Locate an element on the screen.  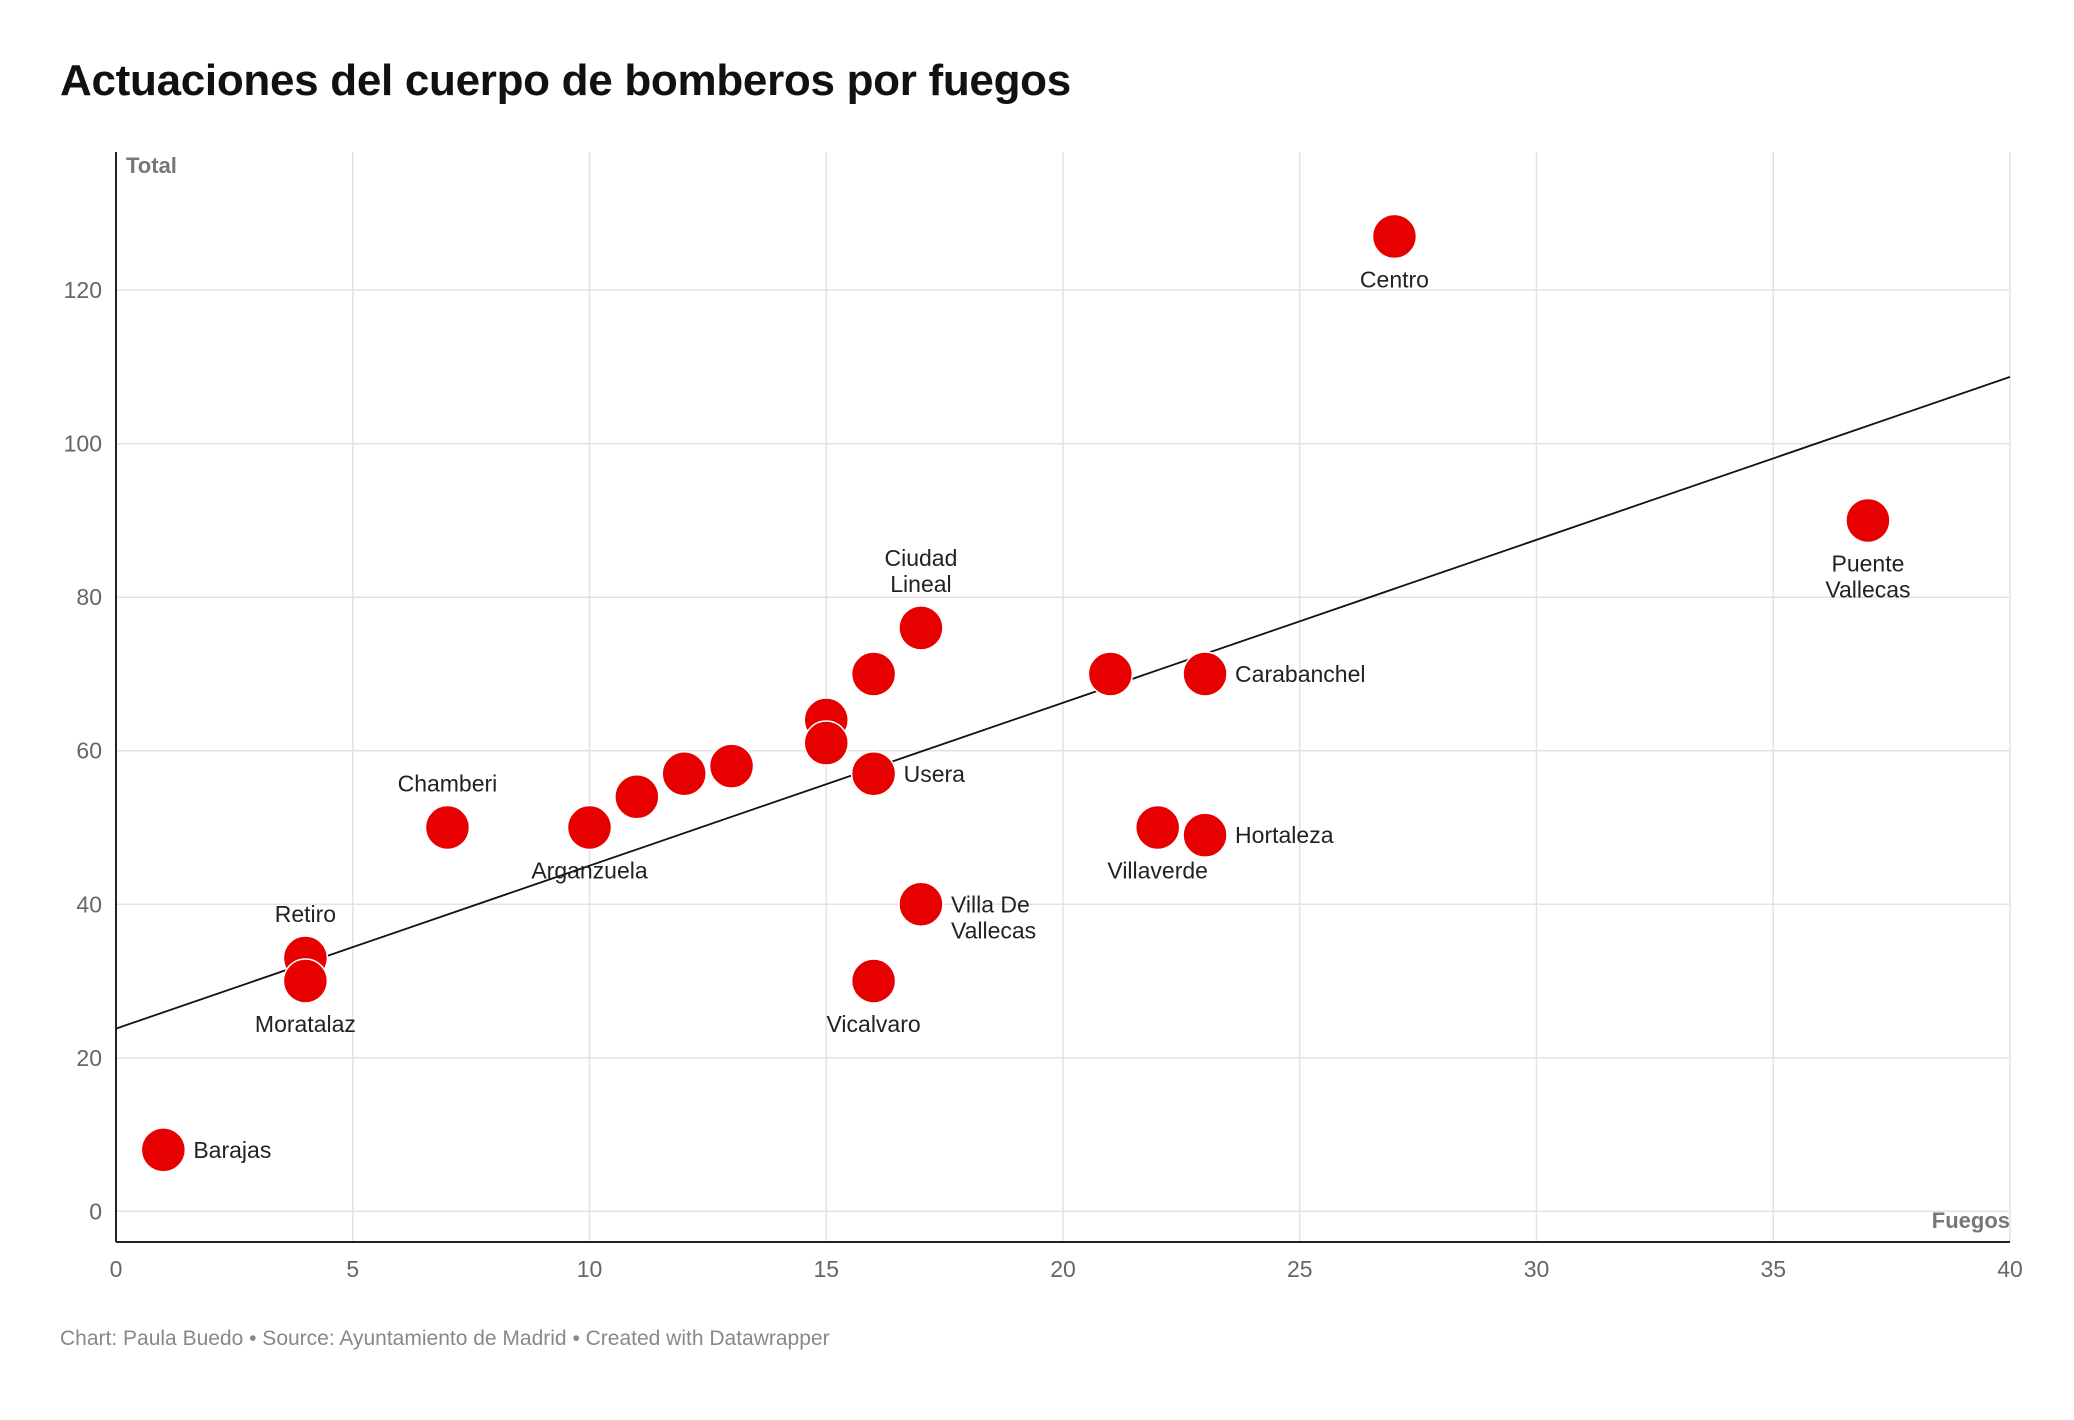
point-label: Villaverde is located at coordinates (1157, 870).